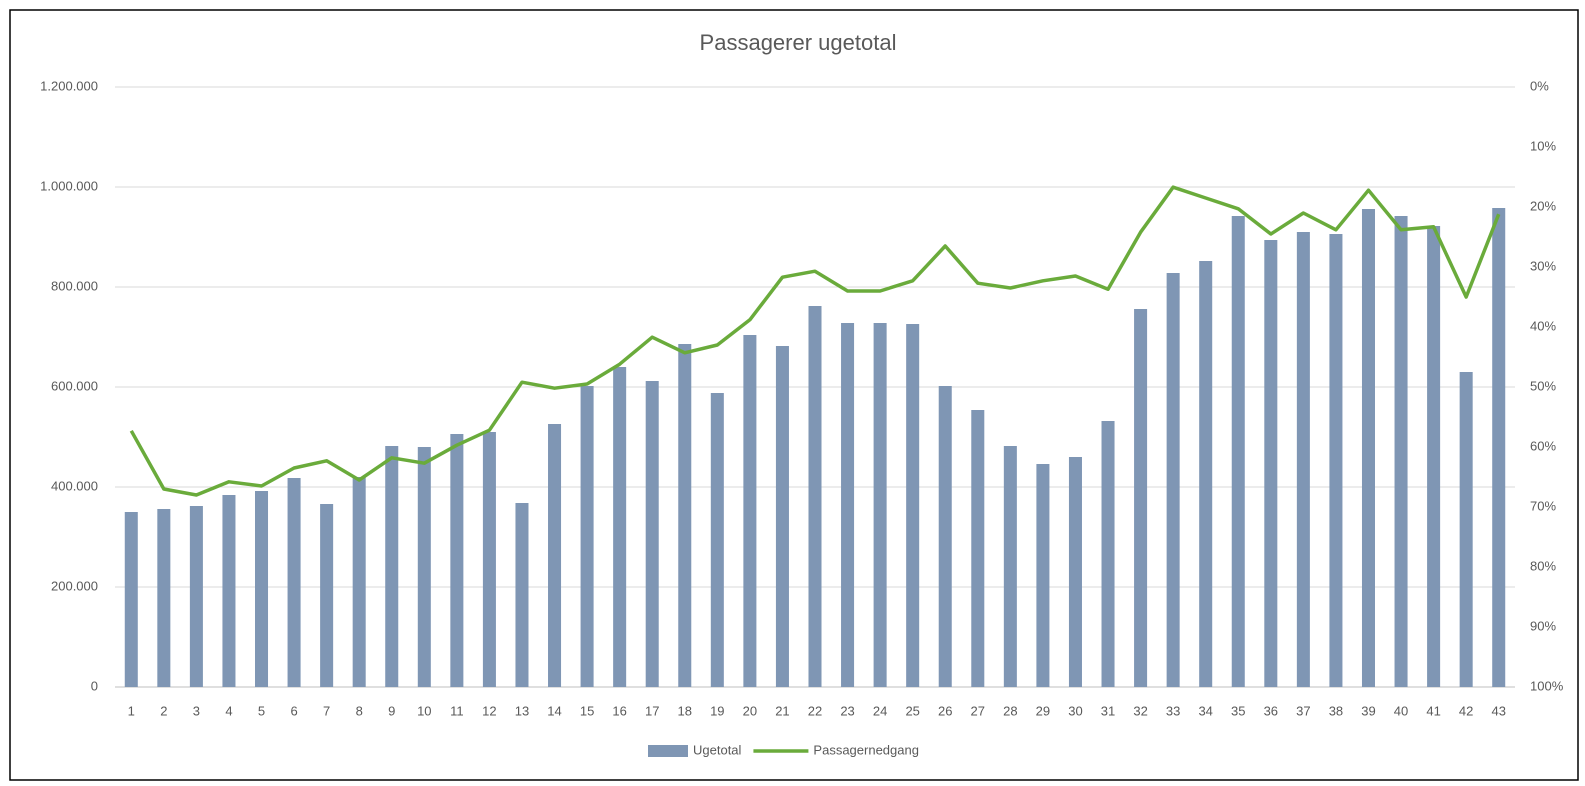 Image resolution: width=1585 pixels, height=786 pixels. I want to click on x-tick-label: 15, so click(587, 710).